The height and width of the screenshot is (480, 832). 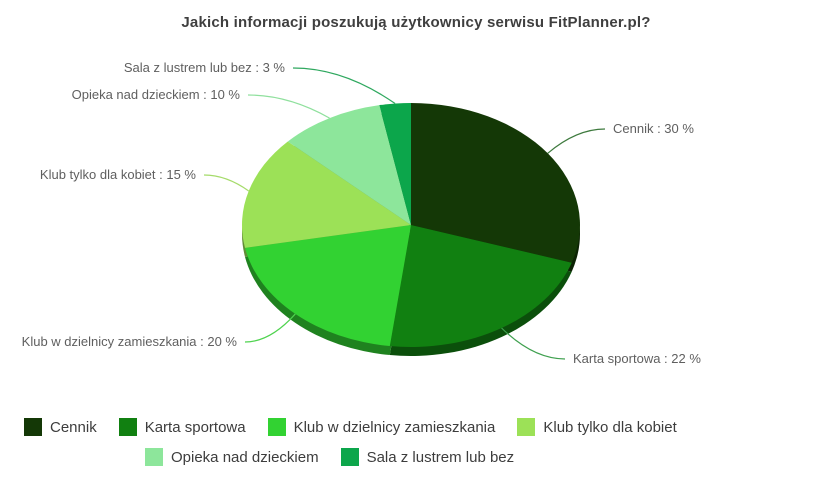 I want to click on legend-item: Klub w dzielnicy zamieszkania, so click(x=381, y=427).